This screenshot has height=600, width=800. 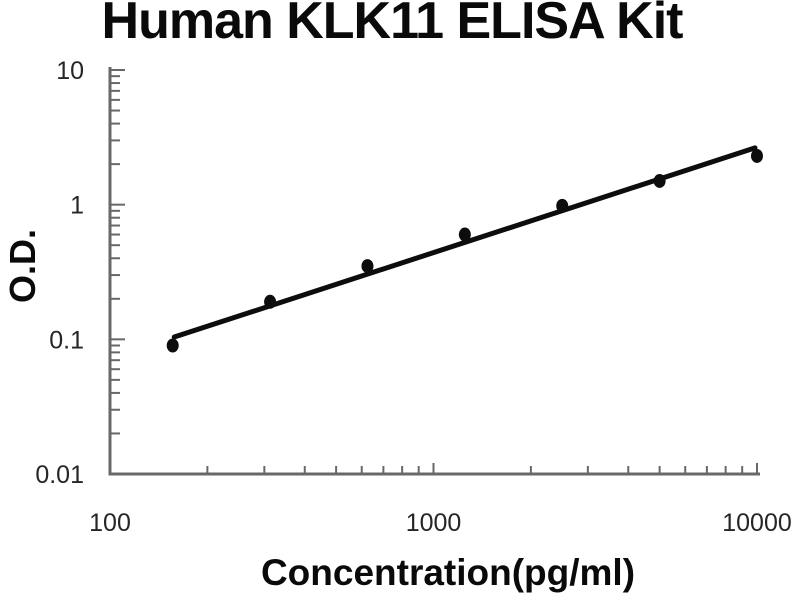 I want to click on x-tick-label: 1000, so click(x=434, y=523).